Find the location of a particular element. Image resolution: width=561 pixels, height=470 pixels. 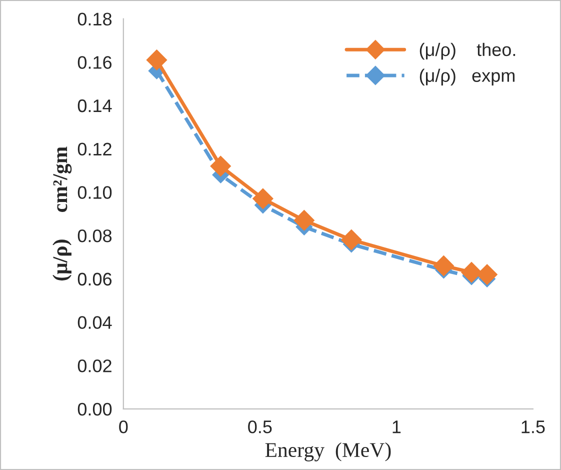

y-tick-label: 0.18 is located at coordinates (95, 19).